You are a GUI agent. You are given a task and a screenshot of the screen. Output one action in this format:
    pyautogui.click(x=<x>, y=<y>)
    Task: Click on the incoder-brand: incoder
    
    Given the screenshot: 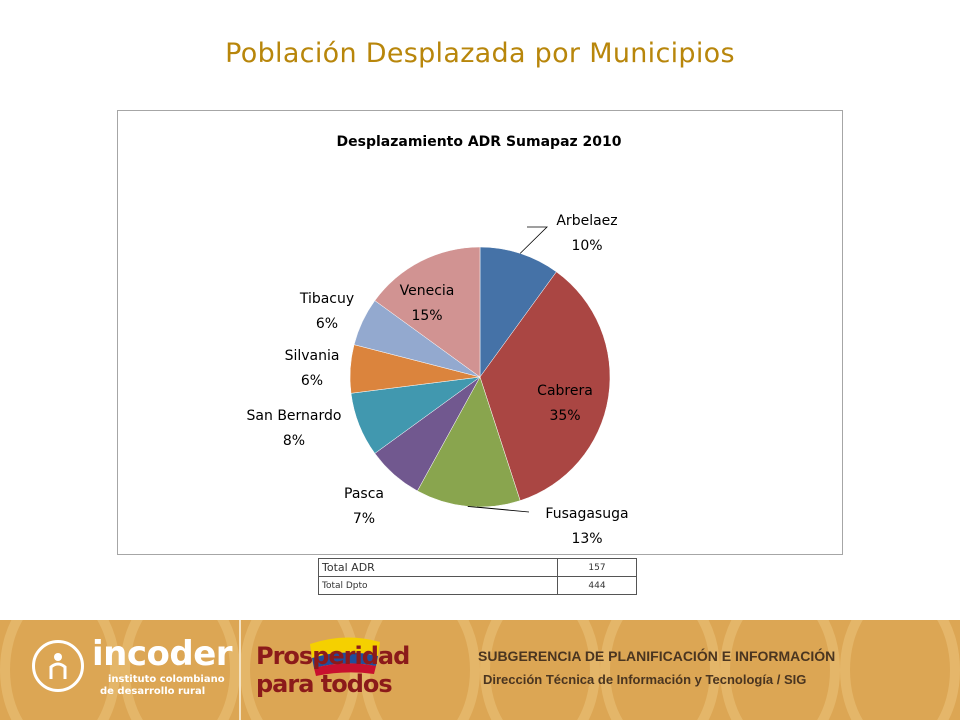 What is the action you would take?
    pyautogui.click(x=162, y=654)
    